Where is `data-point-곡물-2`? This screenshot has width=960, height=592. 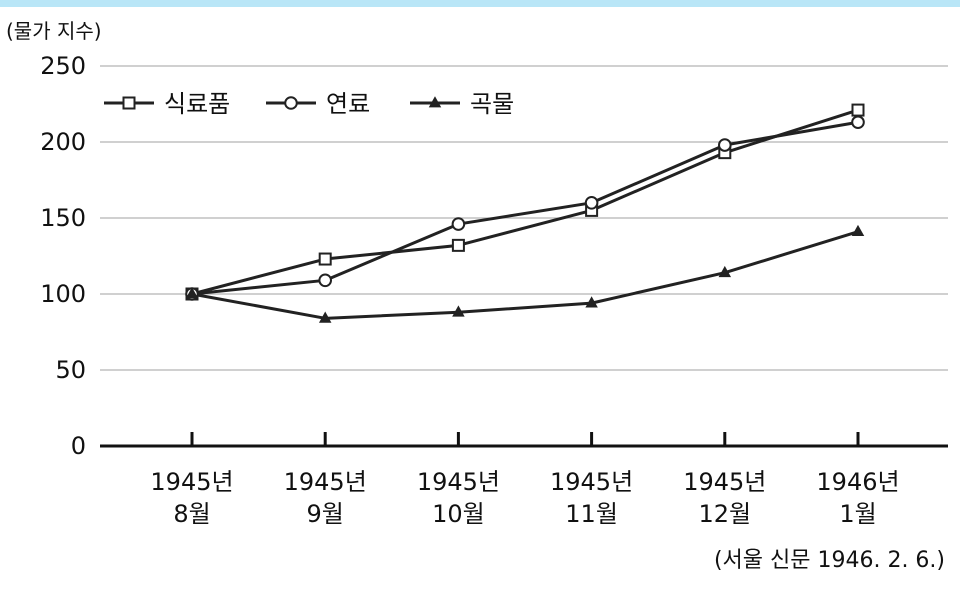 data-point-곡물-2 is located at coordinates (458, 311).